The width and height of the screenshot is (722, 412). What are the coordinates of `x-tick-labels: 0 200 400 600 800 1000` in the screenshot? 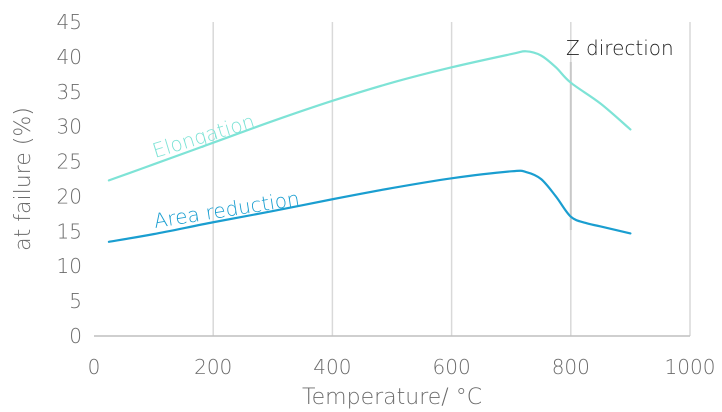 It's located at (402, 367).